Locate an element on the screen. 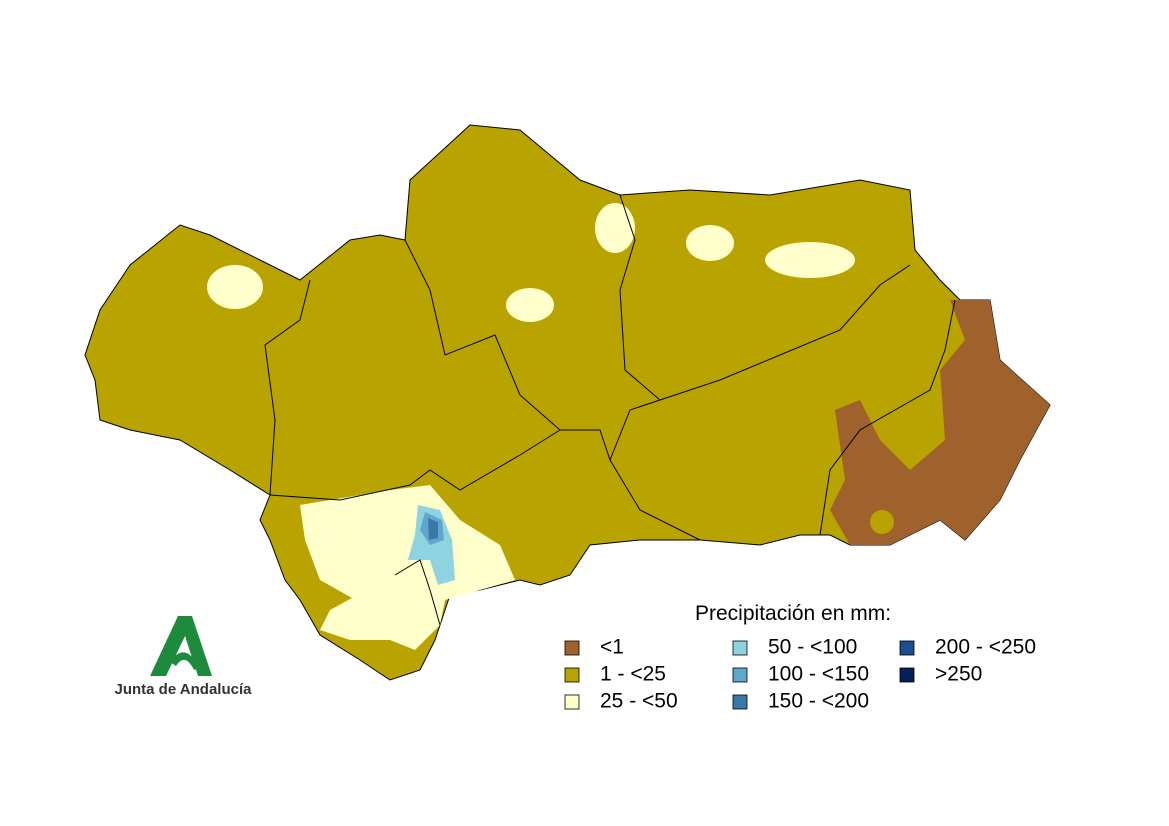 Image resolution: width=1169 pixels, height=826 pixels. legend-label: 100 - <150 is located at coordinates (818, 674).